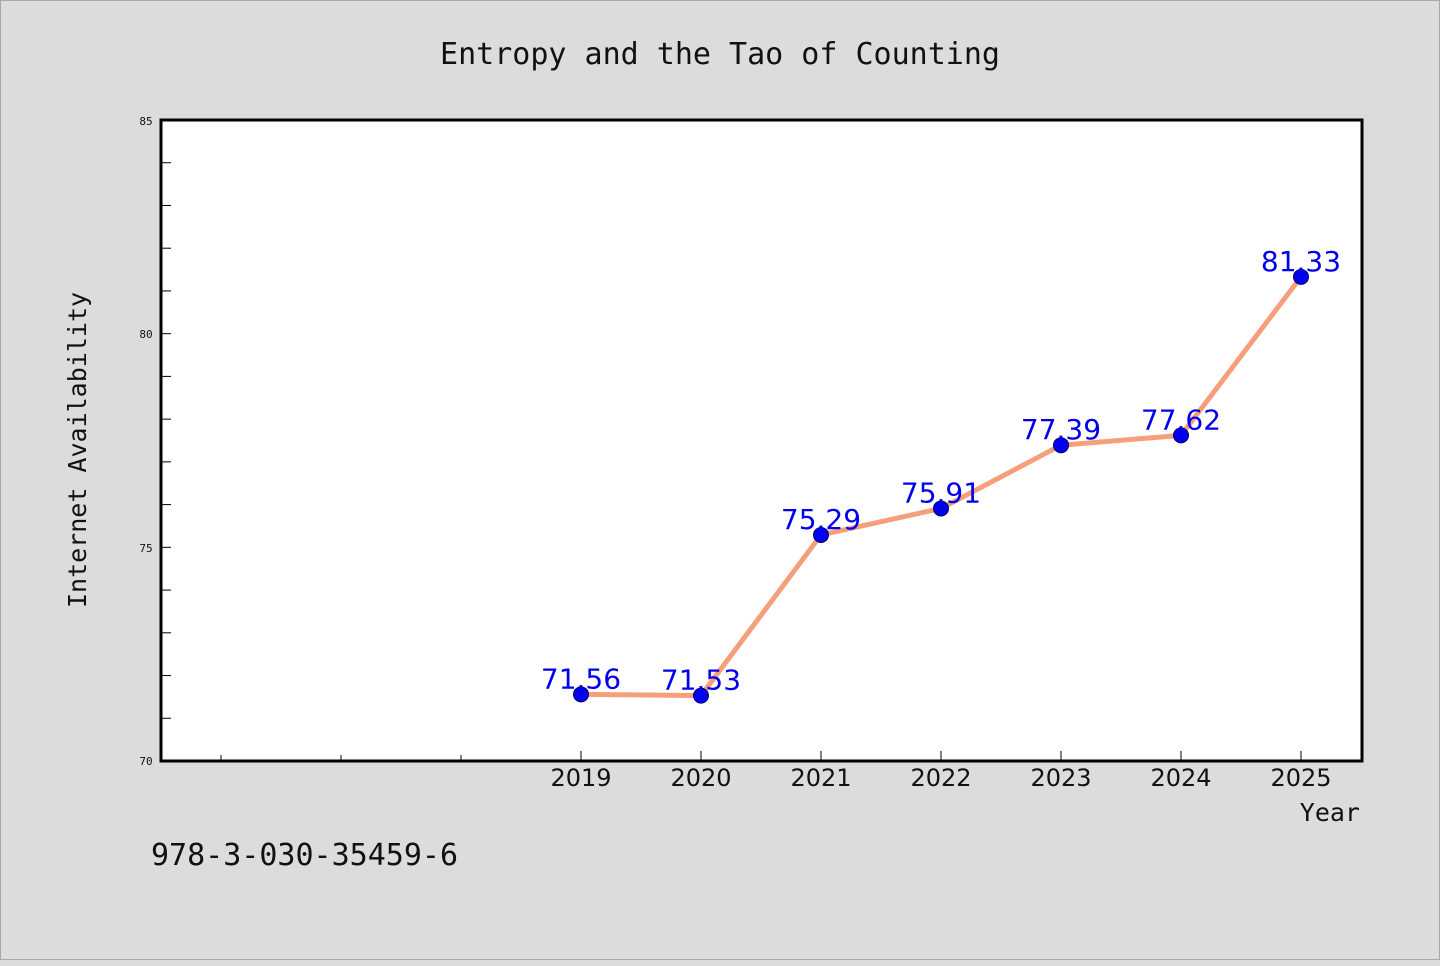 The image size is (1440, 966). Describe the element at coordinates (166, 440) in the screenshot. I see `y-minor-ticks` at that location.